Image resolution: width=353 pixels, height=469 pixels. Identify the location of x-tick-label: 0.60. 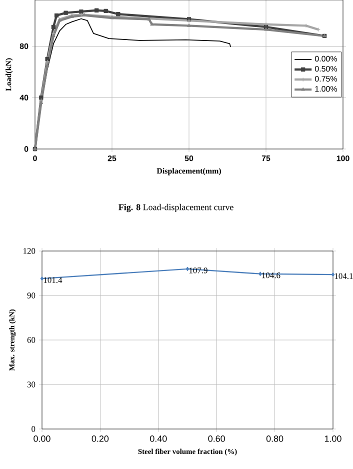
(216, 439).